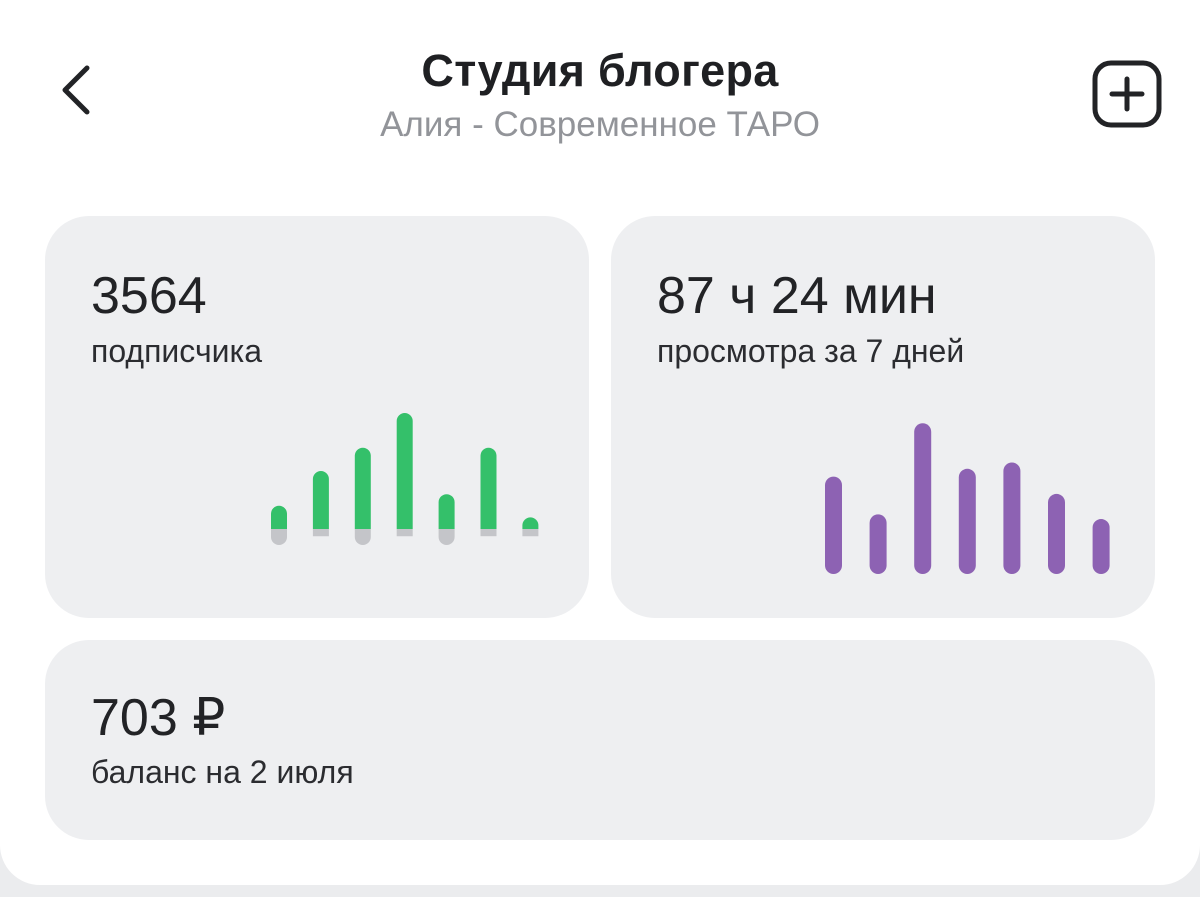  Describe the element at coordinates (797, 296) in the screenshot. I see `views-duration: 87 ч 24 мин` at that location.